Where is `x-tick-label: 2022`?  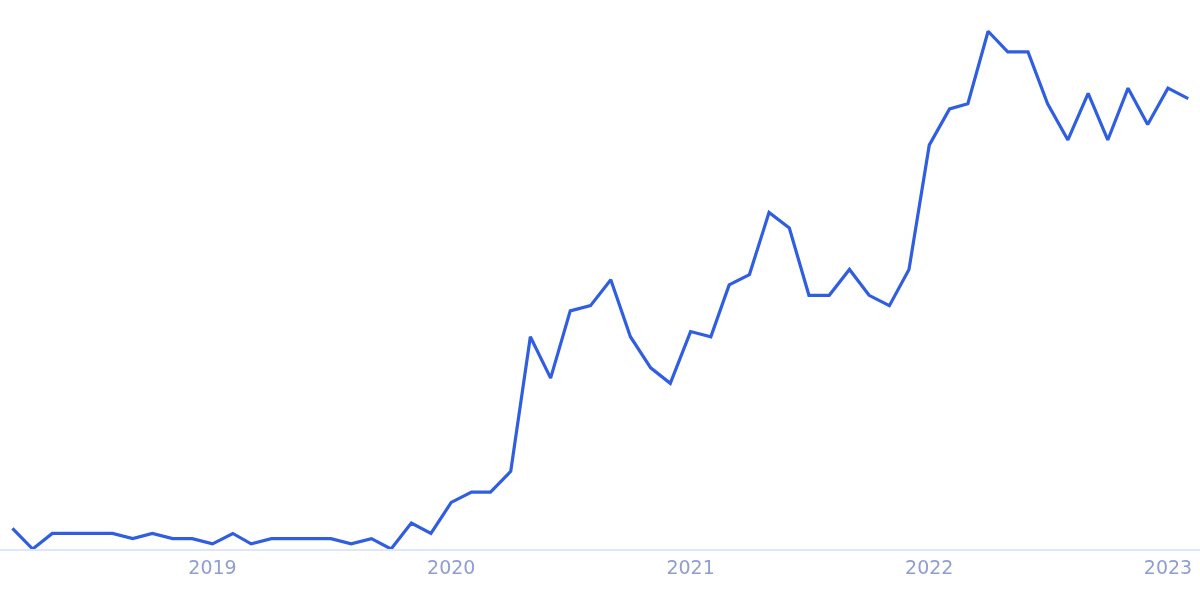
x-tick-label: 2022 is located at coordinates (929, 566).